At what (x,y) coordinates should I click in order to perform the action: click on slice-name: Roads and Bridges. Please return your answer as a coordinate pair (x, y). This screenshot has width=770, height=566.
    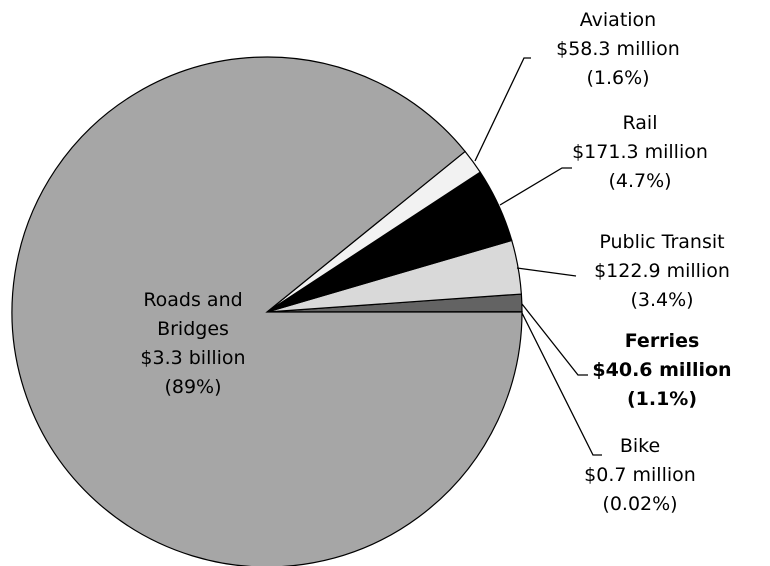
    Looking at the image, I should click on (193, 314).